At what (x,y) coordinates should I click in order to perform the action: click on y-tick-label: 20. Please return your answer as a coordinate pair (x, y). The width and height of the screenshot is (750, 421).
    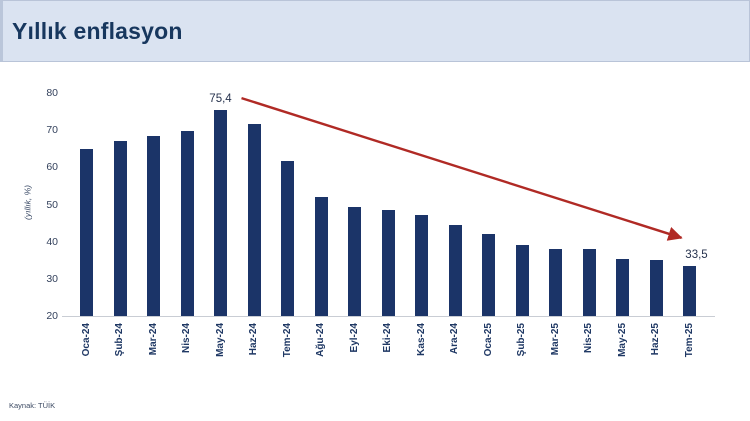
    Looking at the image, I should click on (52, 316).